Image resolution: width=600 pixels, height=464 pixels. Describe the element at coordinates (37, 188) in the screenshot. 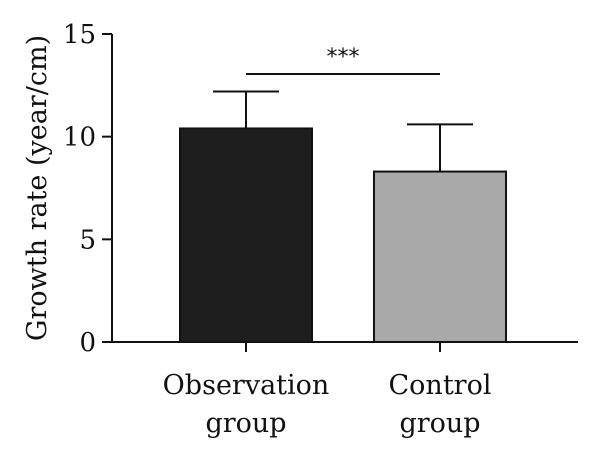

I see `y-axis-title: Growth rate (year/cm)` at that location.